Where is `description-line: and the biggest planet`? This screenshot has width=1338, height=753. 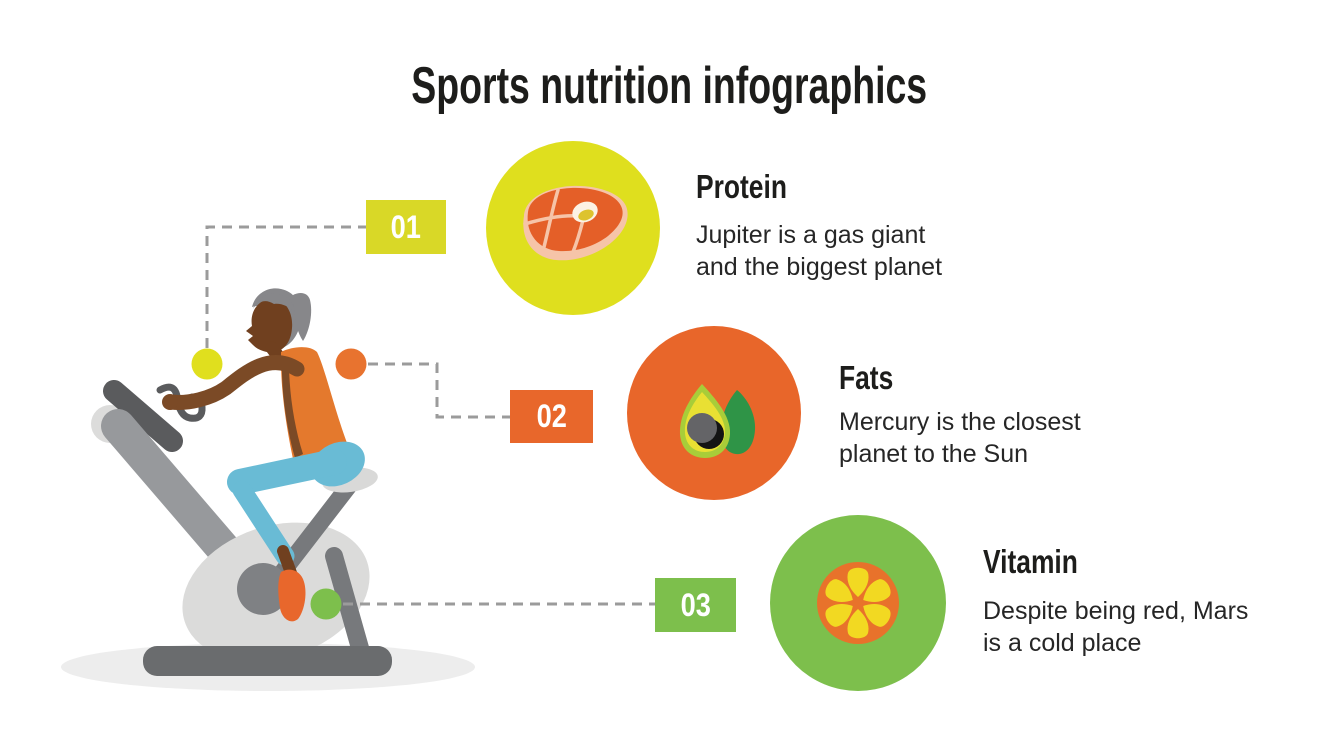
description-line: and the biggest planet is located at coordinates (819, 267).